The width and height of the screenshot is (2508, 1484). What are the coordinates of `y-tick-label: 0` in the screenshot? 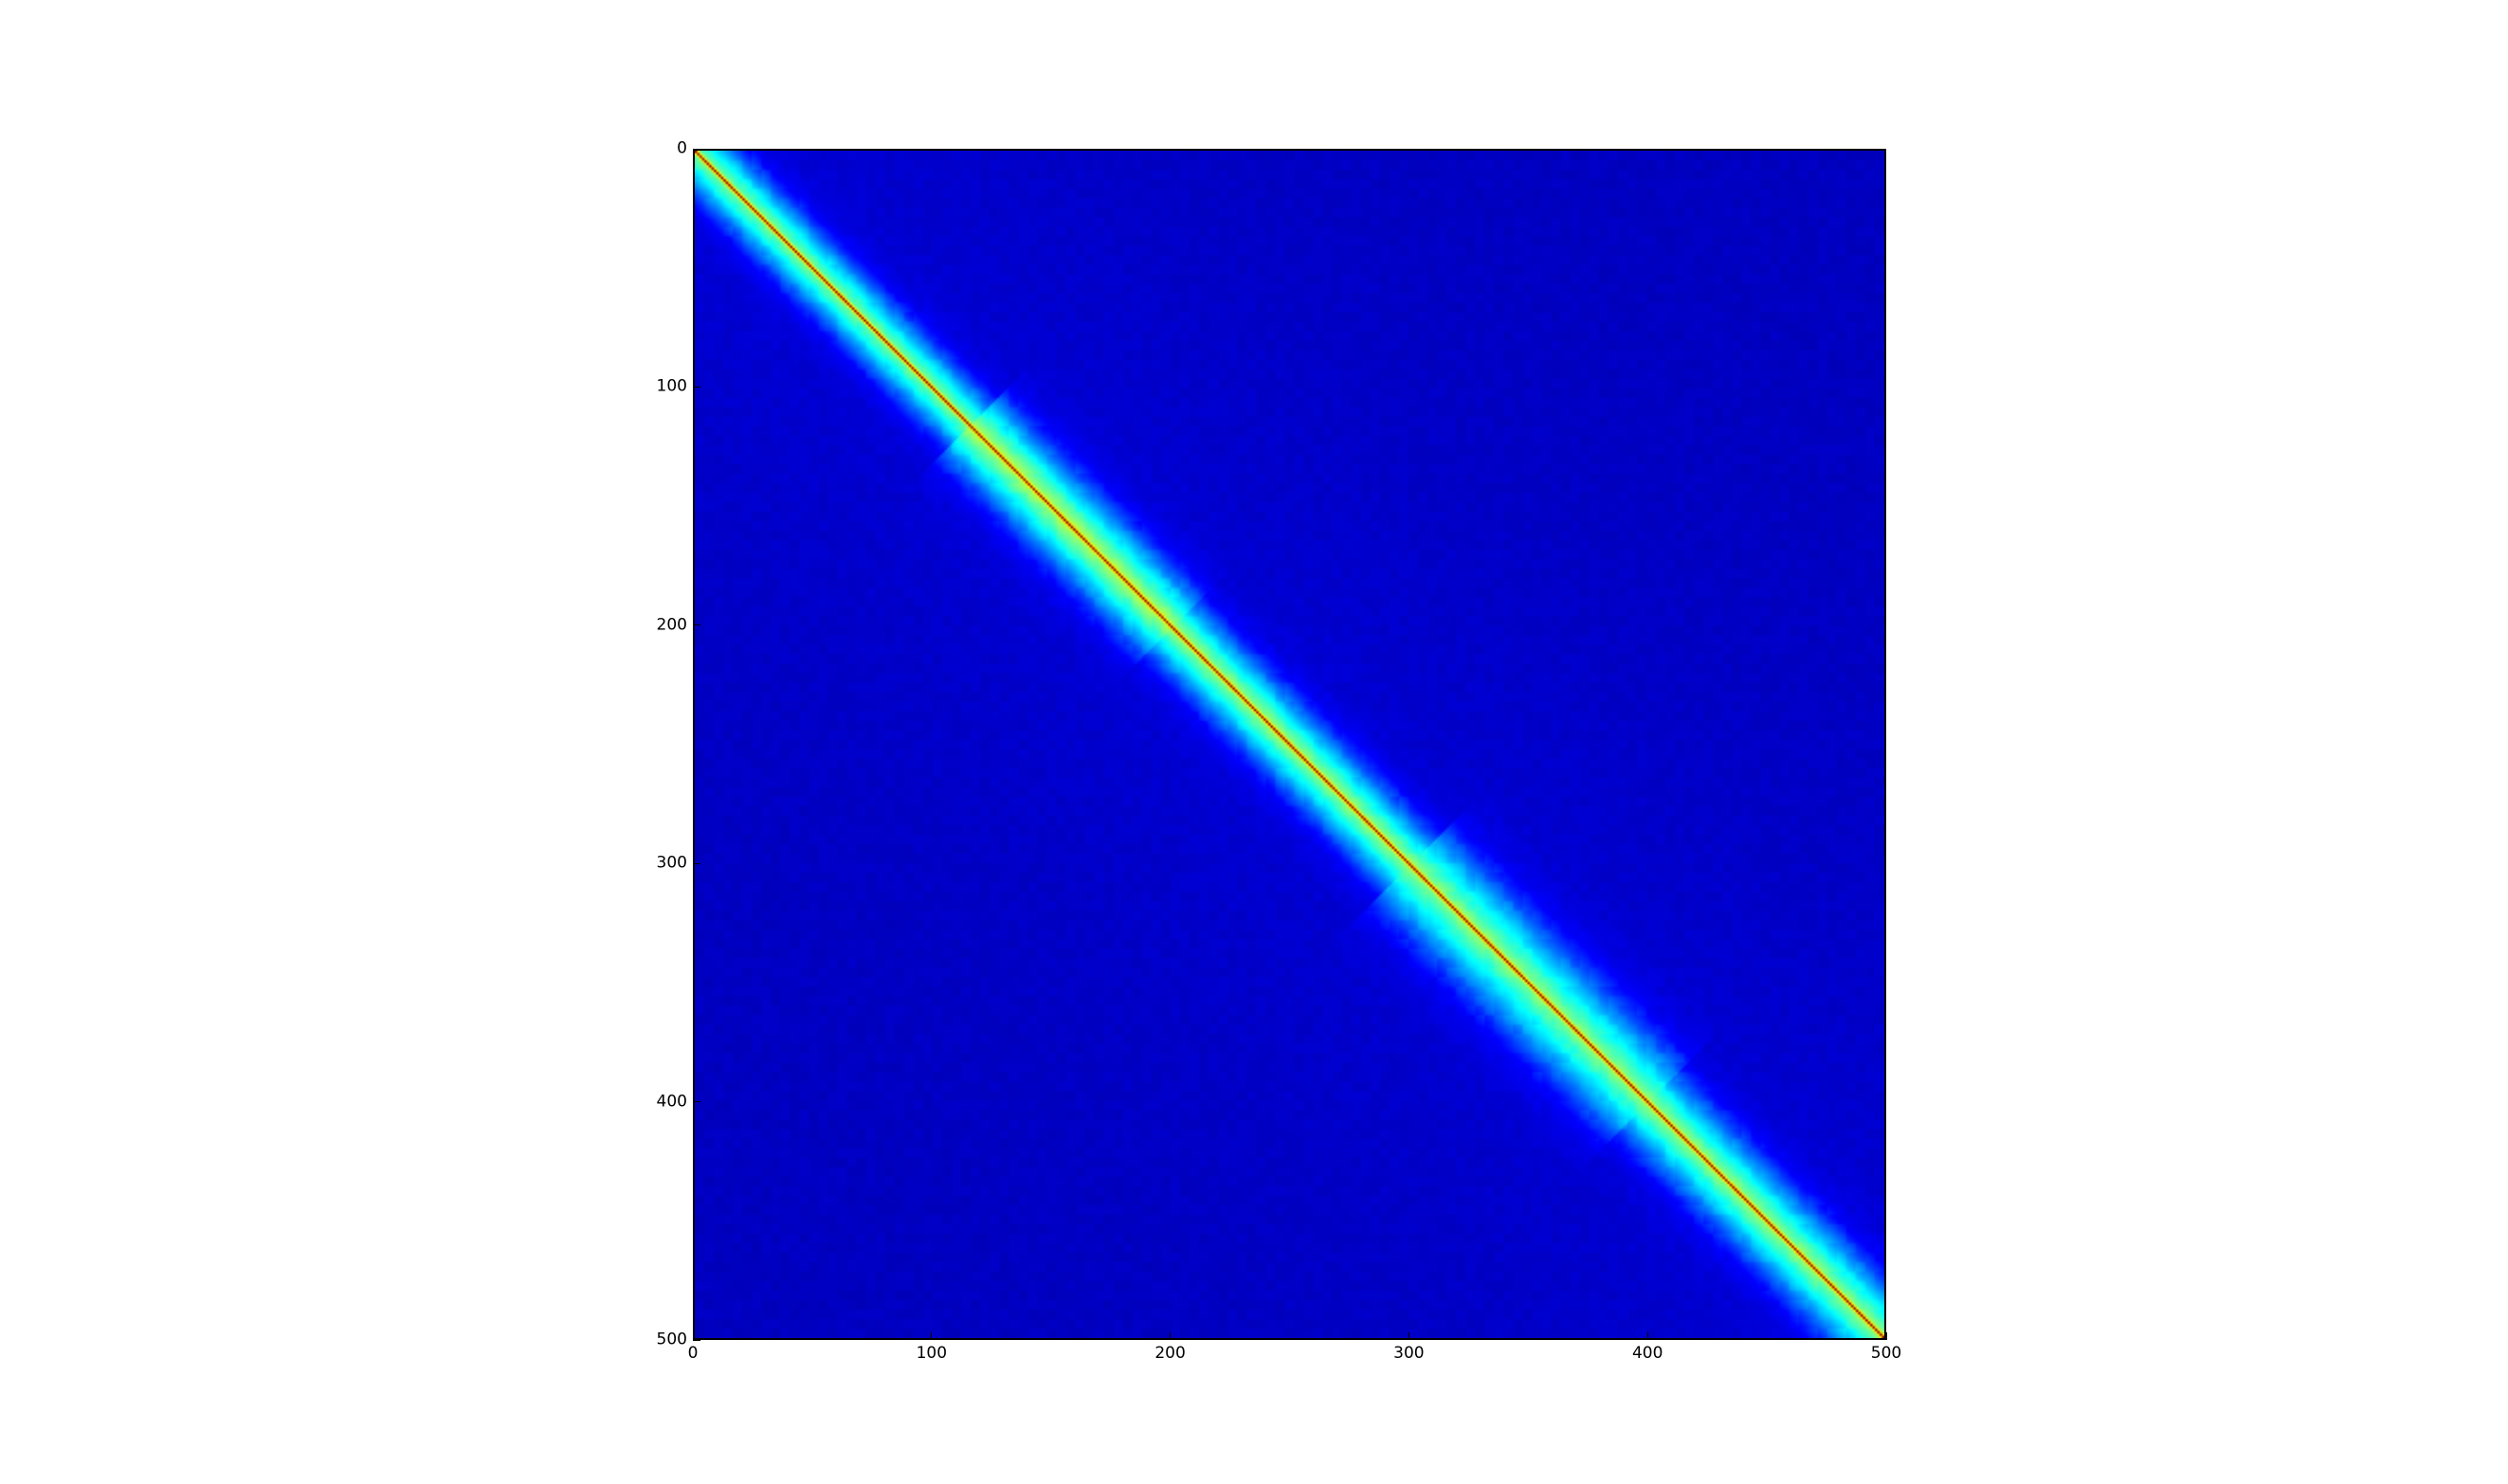 It's located at (682, 148).